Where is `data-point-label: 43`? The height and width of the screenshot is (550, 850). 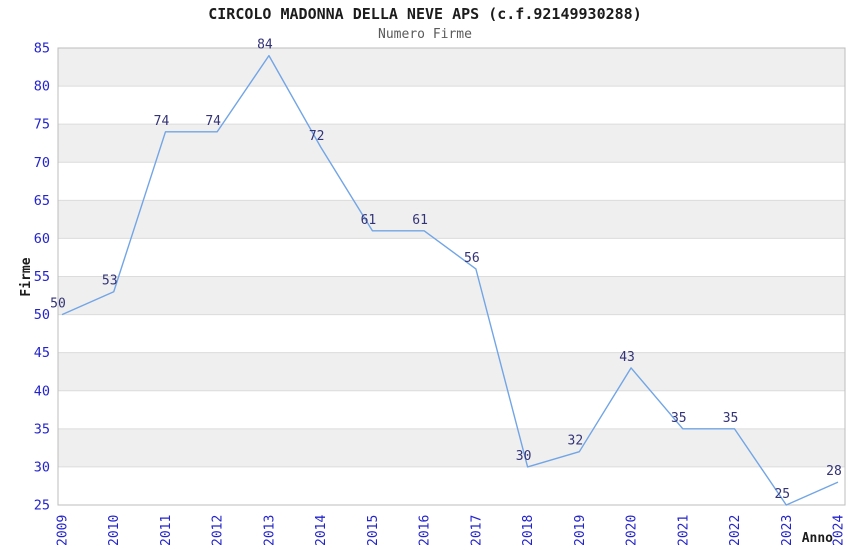
data-point-label: 43 is located at coordinates (627, 357).